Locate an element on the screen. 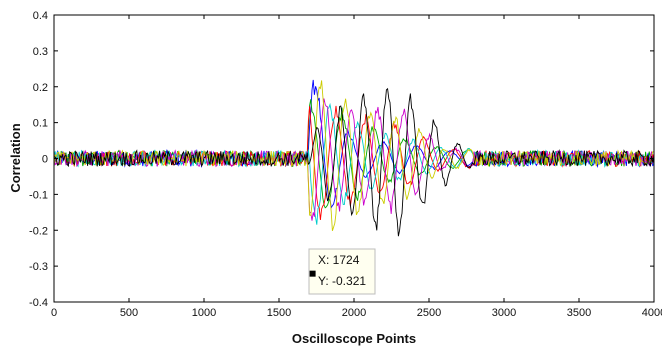 The width and height of the screenshot is (662, 351). y-tick-label-8: 0.4 is located at coordinates (40, 16).